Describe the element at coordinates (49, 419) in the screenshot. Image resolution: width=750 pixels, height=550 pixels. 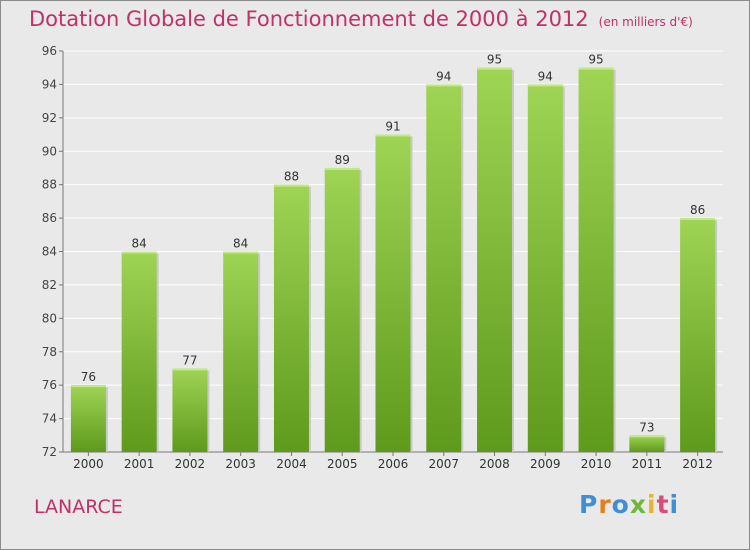
I see `y-tick-label: 74` at that location.